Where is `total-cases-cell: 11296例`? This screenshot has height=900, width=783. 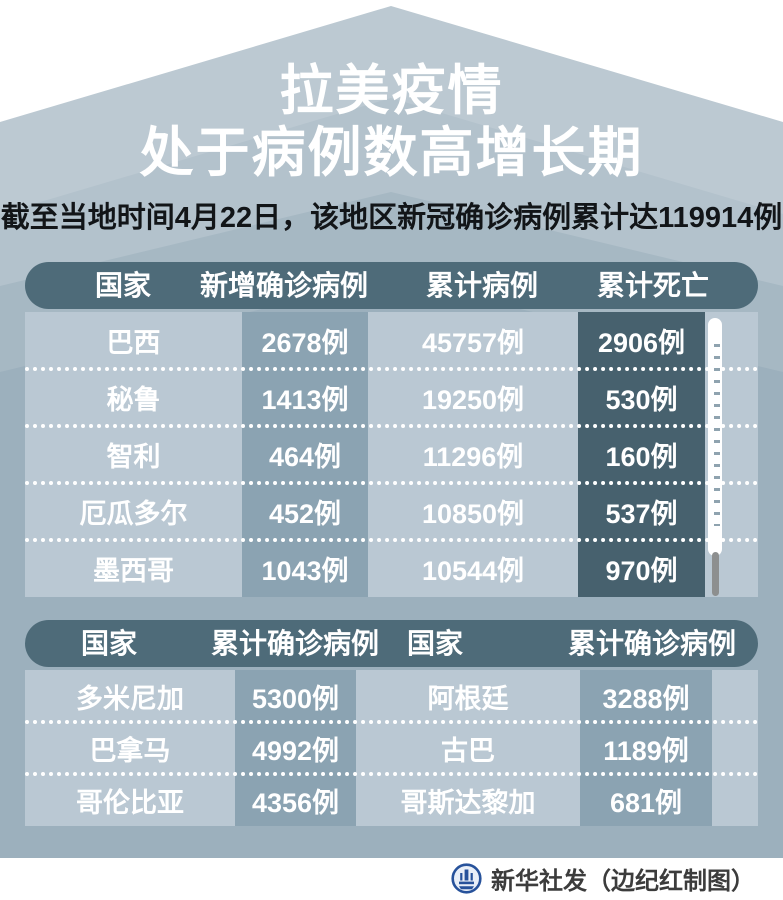
total-cases-cell: 11296例 is located at coordinates (473, 454).